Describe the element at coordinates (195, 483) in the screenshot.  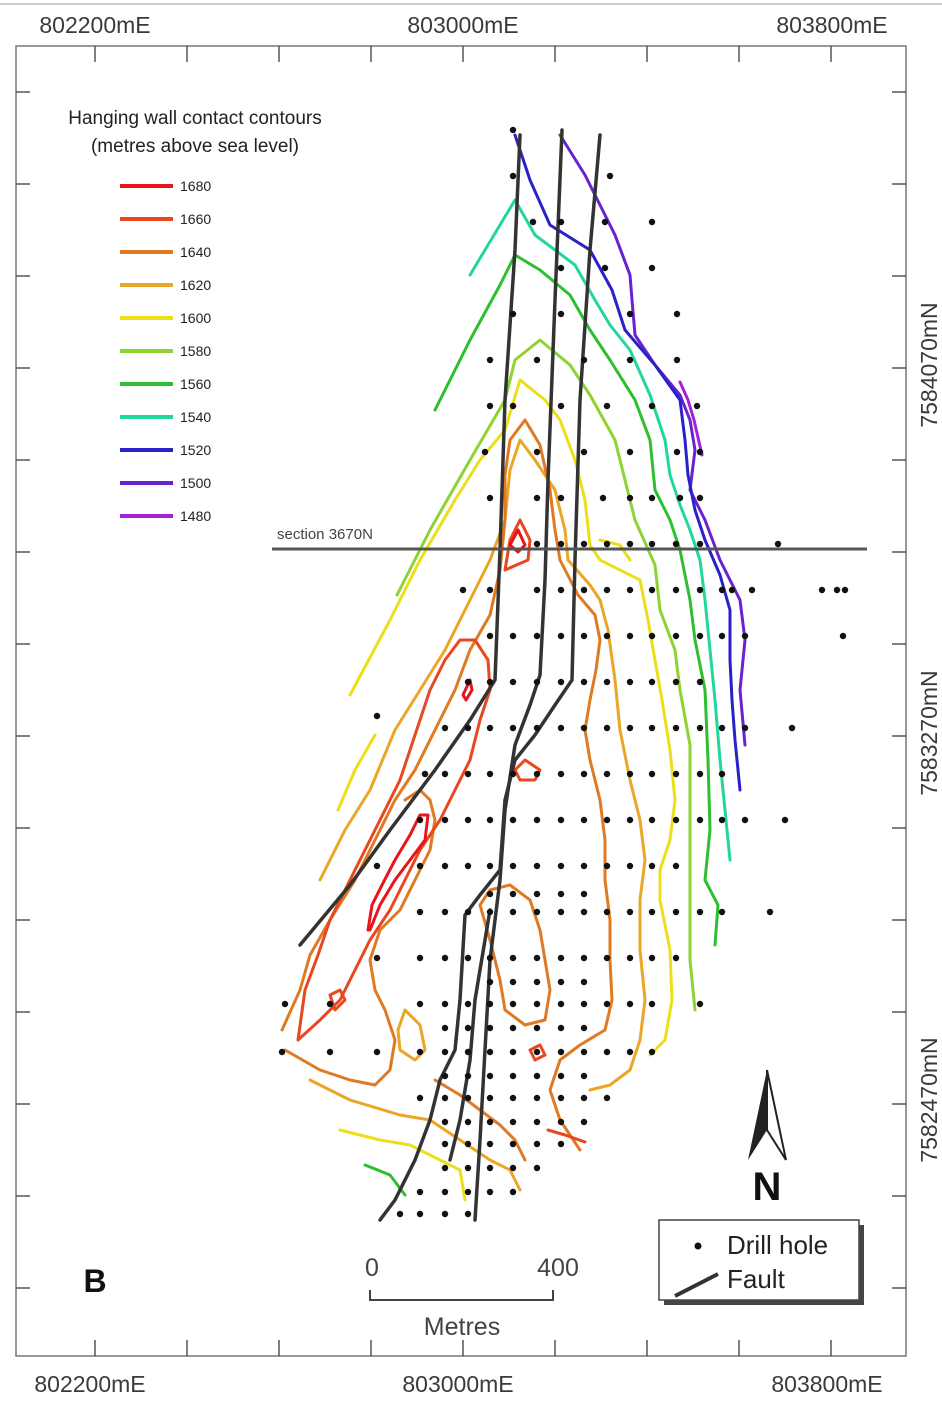
I see `legend-label: 1500` at that location.